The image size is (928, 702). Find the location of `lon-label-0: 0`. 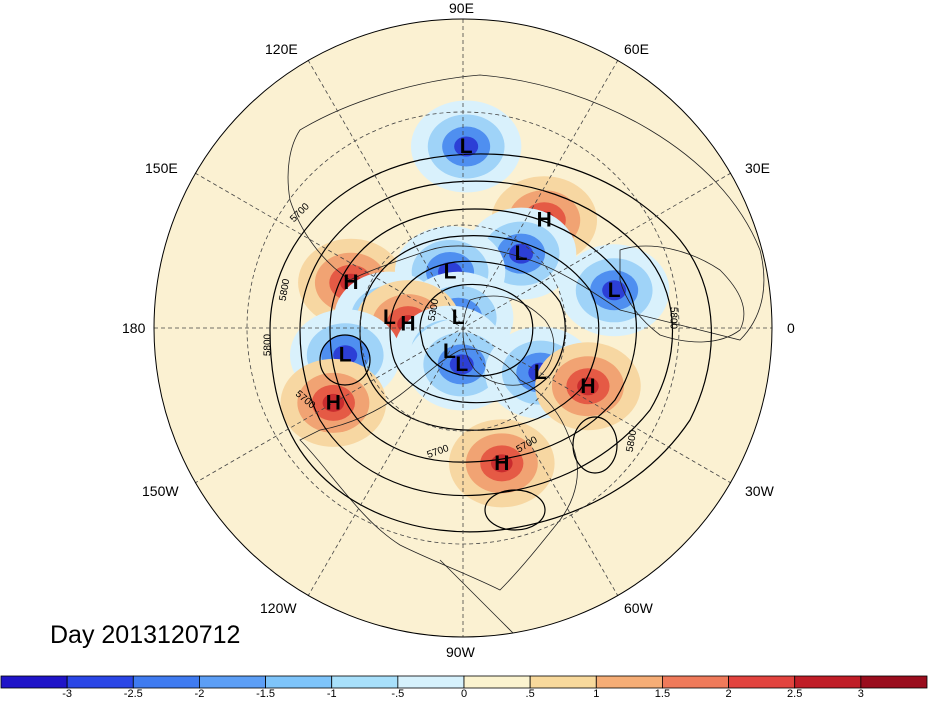

lon-label-0: 0 is located at coordinates (791, 328).